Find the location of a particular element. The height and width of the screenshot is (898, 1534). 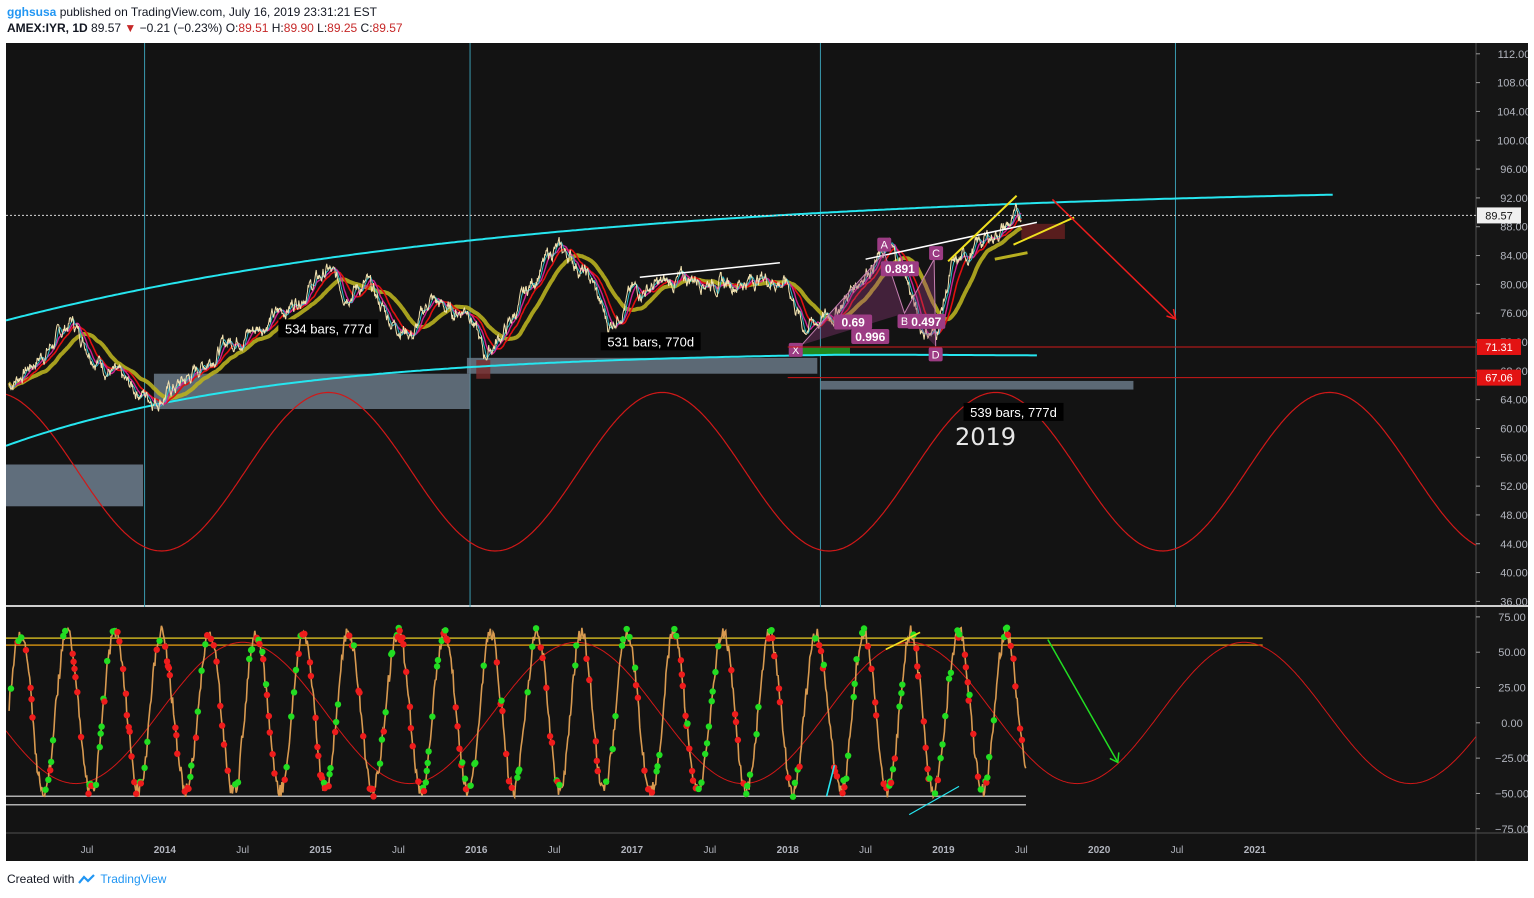

osc-projection-arrow-line is located at coordinates (1083, 701).